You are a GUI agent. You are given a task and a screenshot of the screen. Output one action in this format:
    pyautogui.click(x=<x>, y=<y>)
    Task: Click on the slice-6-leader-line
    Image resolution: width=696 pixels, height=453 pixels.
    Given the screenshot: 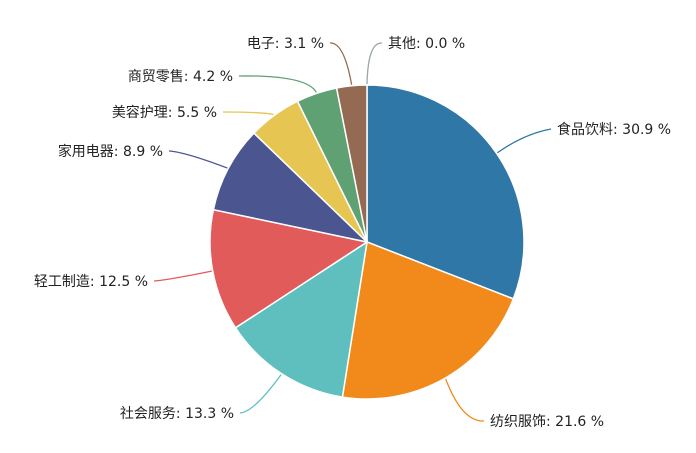 What is the action you would take?
    pyautogui.click(x=248, y=113)
    